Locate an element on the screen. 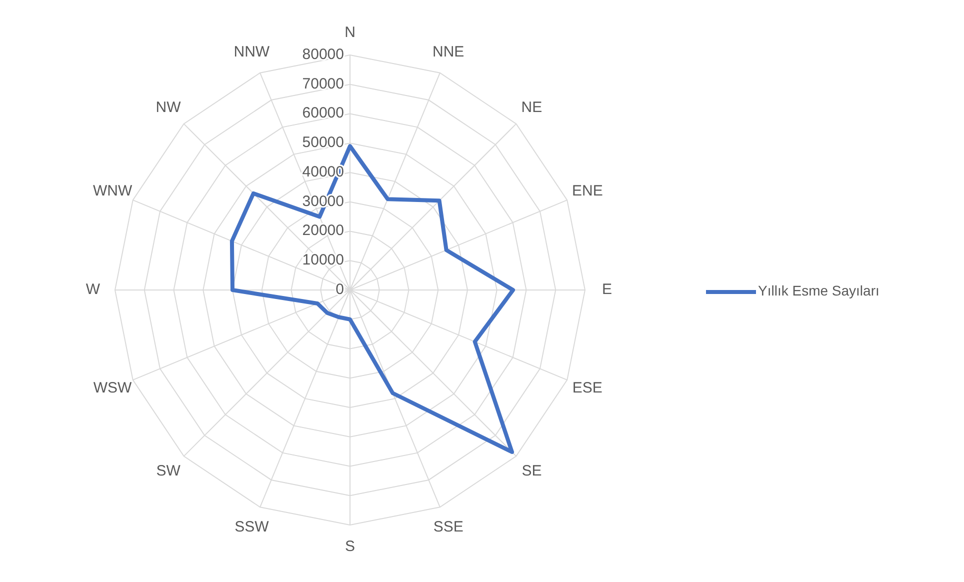 The height and width of the screenshot is (582, 964). spoke-label: E is located at coordinates (607, 289).